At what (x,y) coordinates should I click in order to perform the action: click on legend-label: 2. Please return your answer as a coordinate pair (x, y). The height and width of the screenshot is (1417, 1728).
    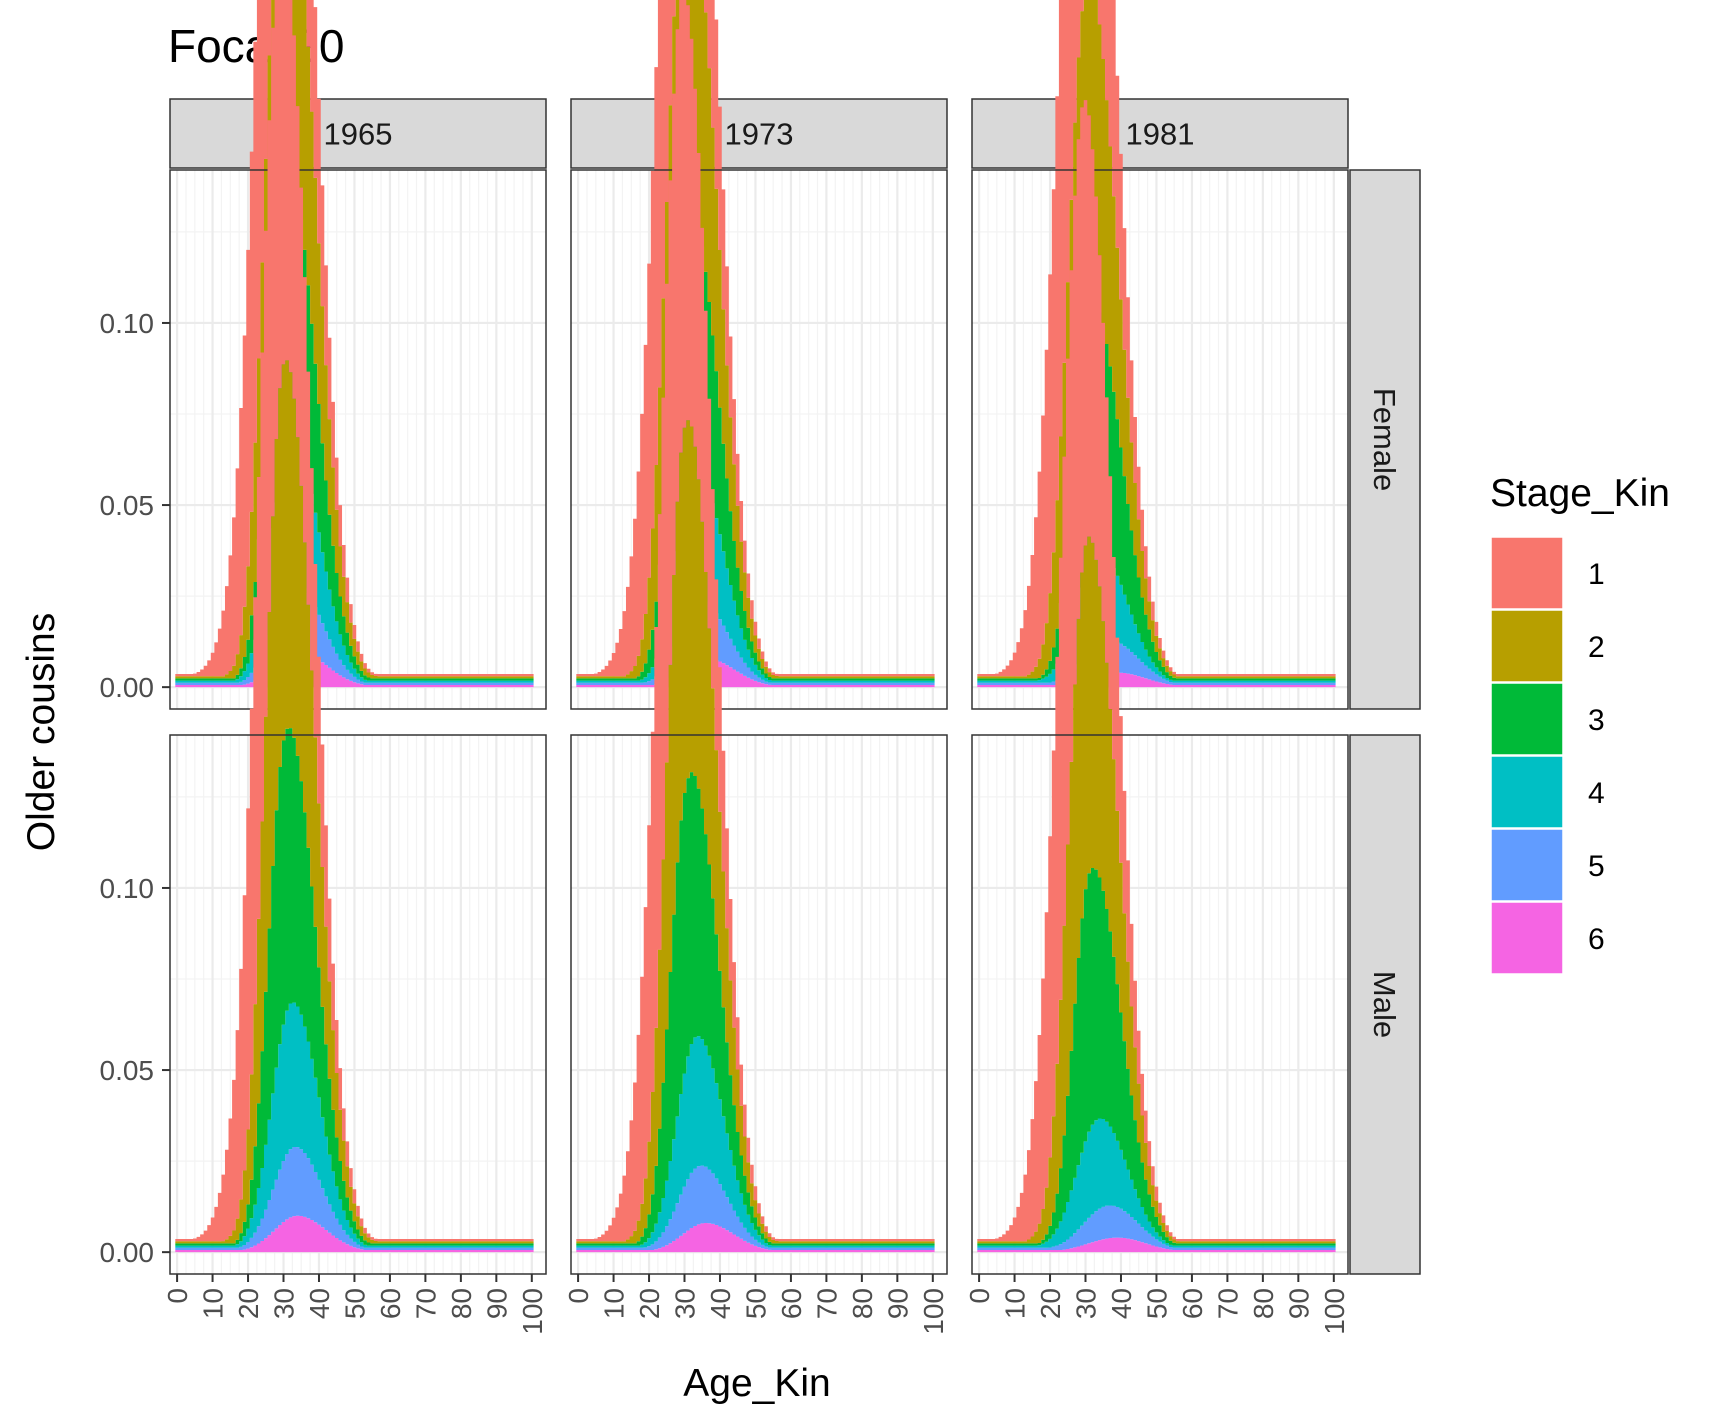
    Looking at the image, I should click on (1596, 647).